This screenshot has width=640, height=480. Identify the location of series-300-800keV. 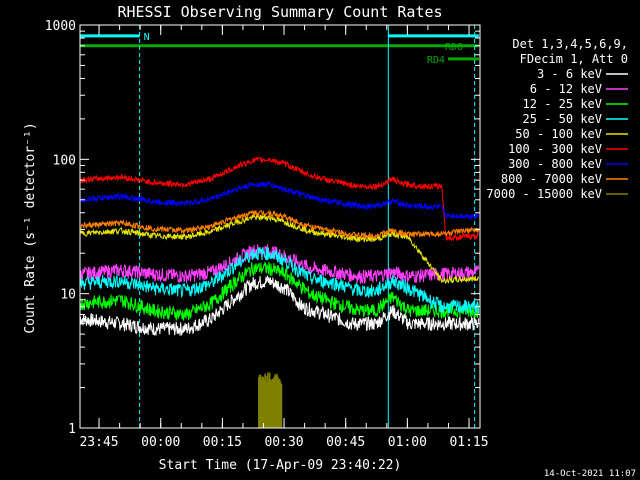
(279, 200).